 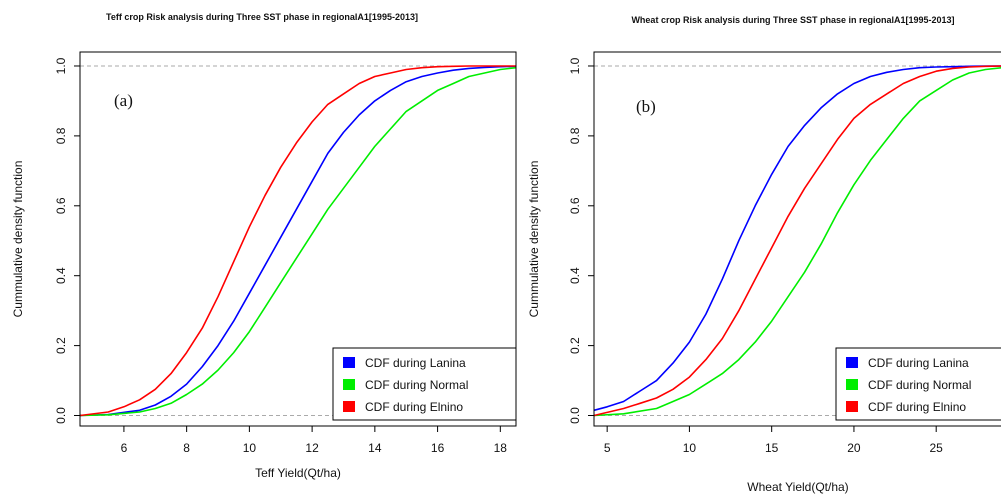 What do you see at coordinates (186, 448) in the screenshot?
I see `x-tick-label: 8` at bounding box center [186, 448].